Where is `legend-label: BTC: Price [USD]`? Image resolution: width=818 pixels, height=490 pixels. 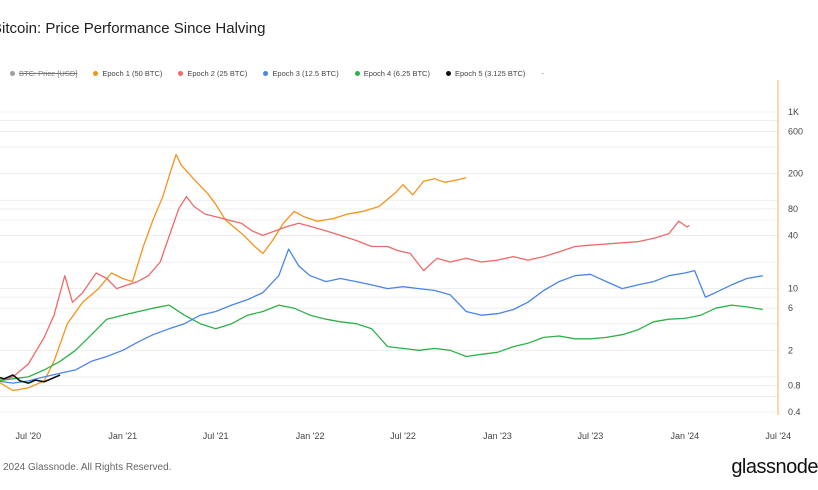 legend-label: BTC: Price [USD] is located at coordinates (48, 73).